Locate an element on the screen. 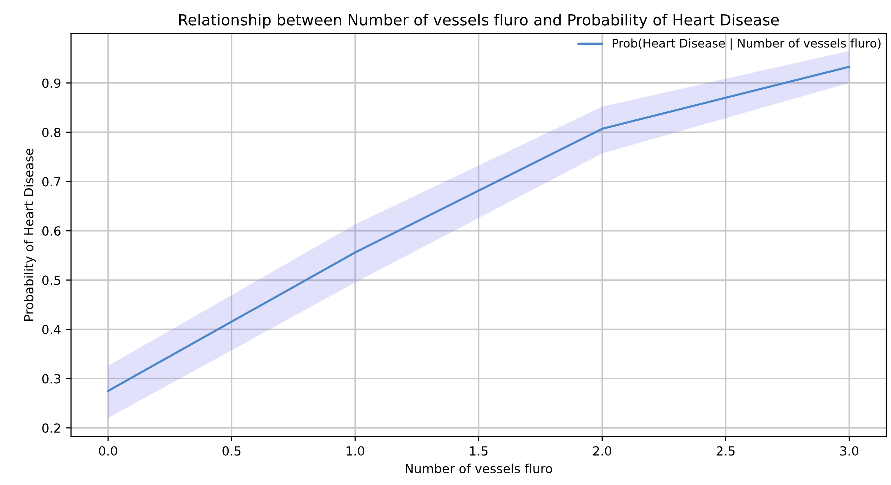  chart-title: Relationship between Number of vessels fluro and Probability of Heart Disease is located at coordinates (479, 21).